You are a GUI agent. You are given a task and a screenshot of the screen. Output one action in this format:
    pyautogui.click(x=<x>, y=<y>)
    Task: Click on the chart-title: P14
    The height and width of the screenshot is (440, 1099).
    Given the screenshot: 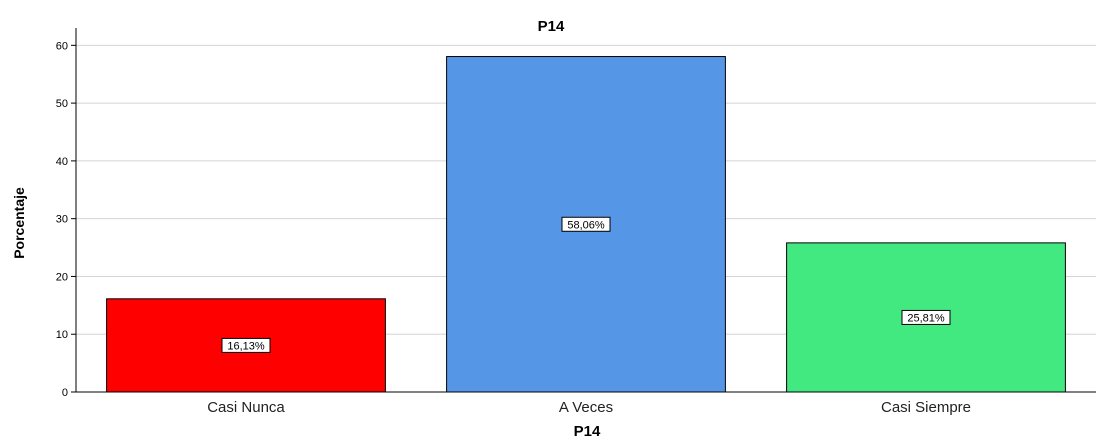 What is the action you would take?
    pyautogui.click(x=551, y=26)
    